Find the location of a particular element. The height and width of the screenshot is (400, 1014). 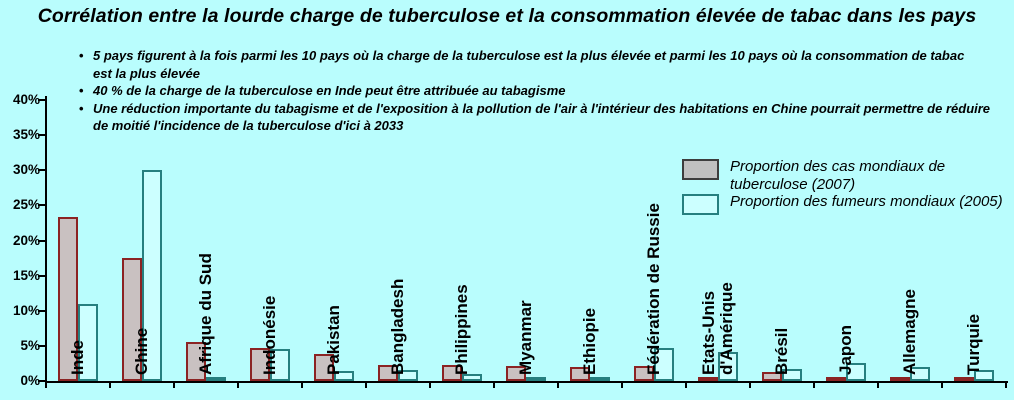

bar-group: Fédération de Russie is located at coordinates (654, 240).